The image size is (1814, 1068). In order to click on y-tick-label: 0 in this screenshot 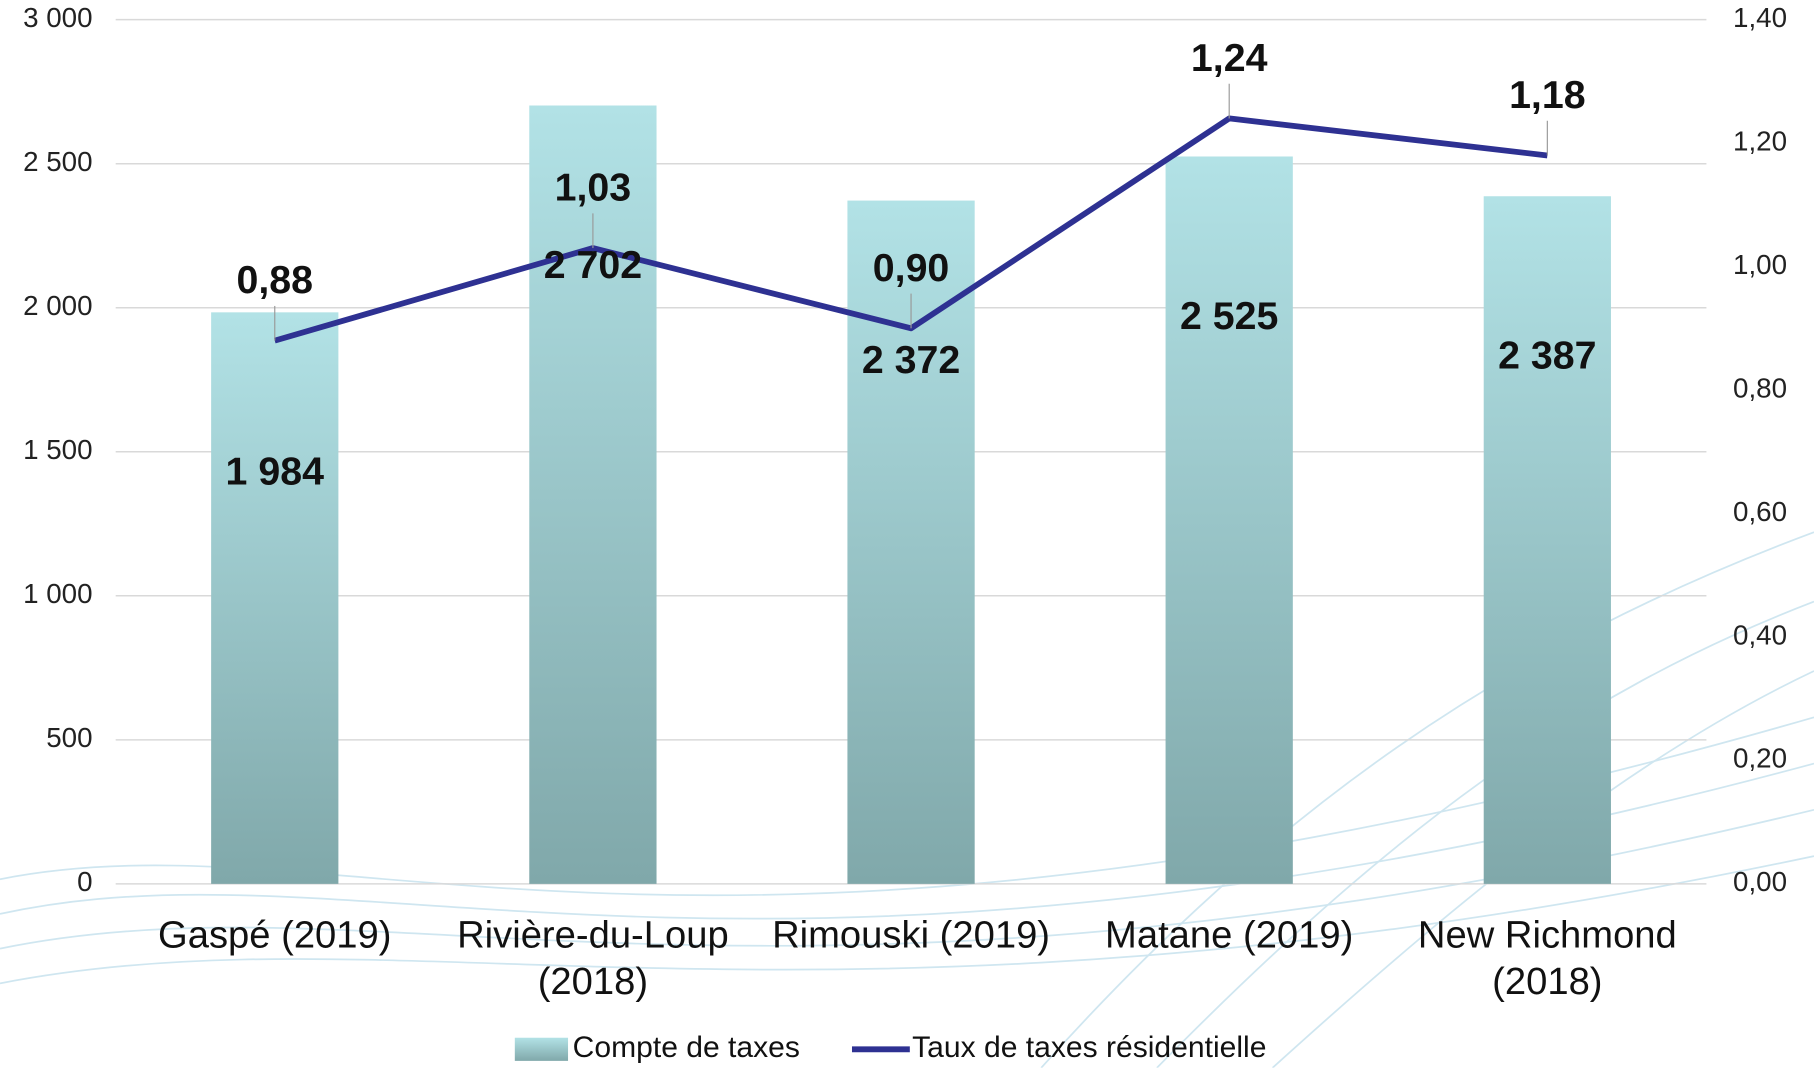, I will do `click(84, 881)`.